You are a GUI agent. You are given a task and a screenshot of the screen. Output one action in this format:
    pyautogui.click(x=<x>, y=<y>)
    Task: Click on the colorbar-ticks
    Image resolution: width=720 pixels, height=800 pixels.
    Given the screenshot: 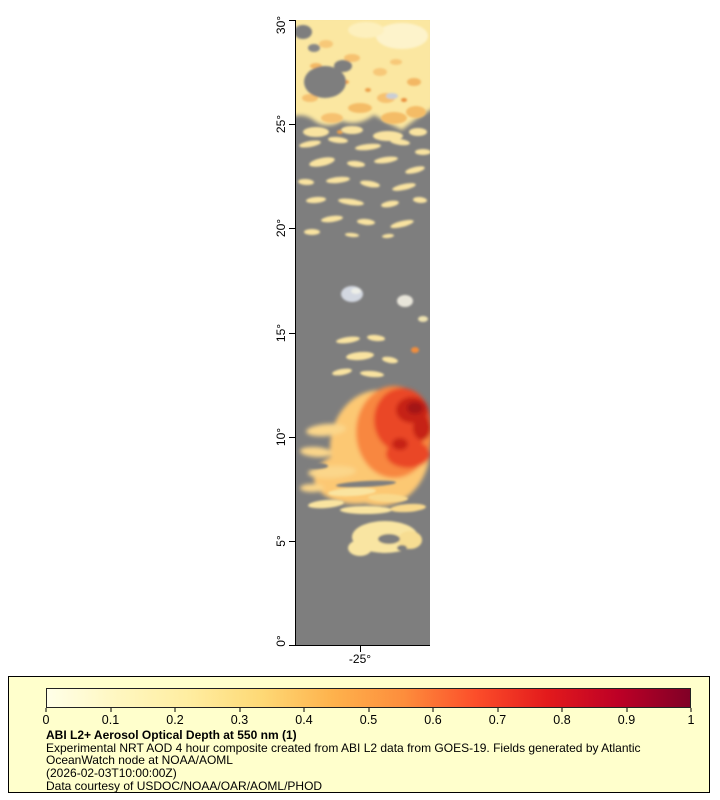 What is the action you would take?
    pyautogui.click(x=368, y=710)
    